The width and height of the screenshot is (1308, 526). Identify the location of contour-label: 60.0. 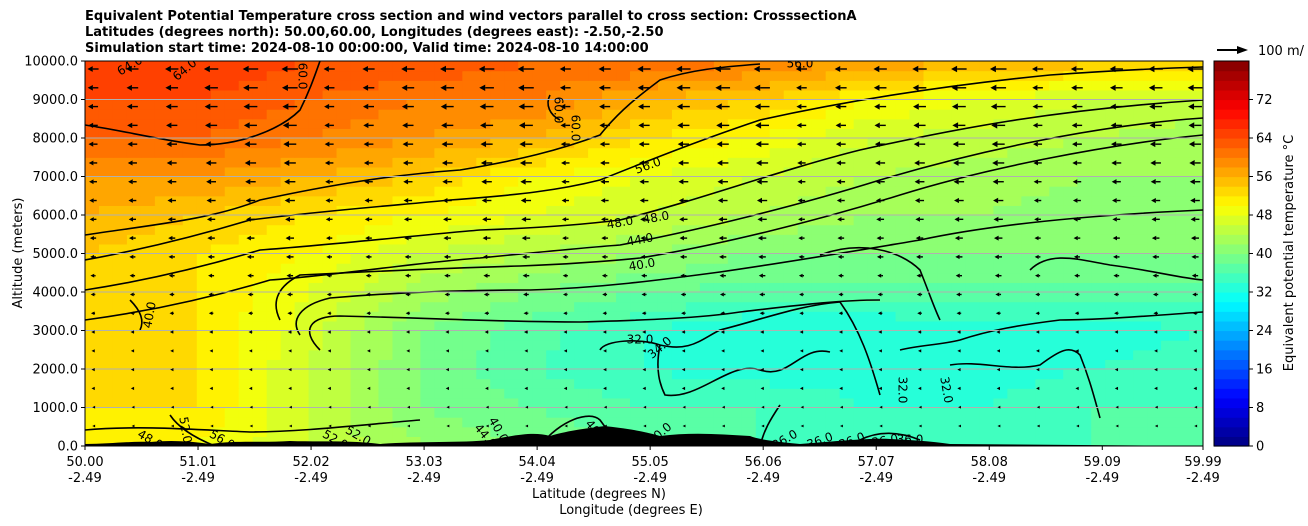
(559, 110).